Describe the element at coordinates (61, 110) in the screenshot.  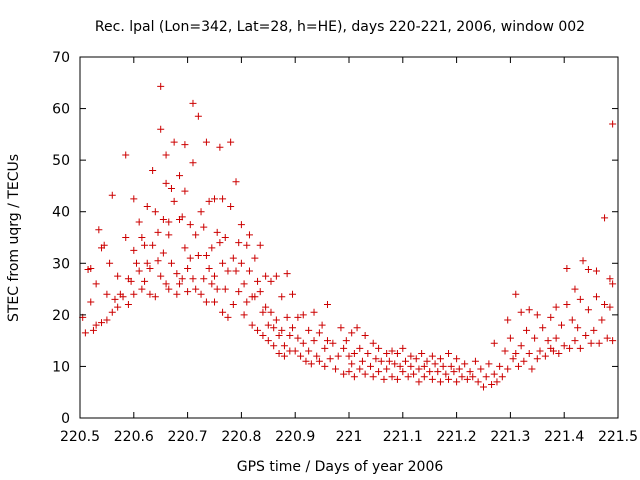
I see `y-tick-label: 60` at that location.